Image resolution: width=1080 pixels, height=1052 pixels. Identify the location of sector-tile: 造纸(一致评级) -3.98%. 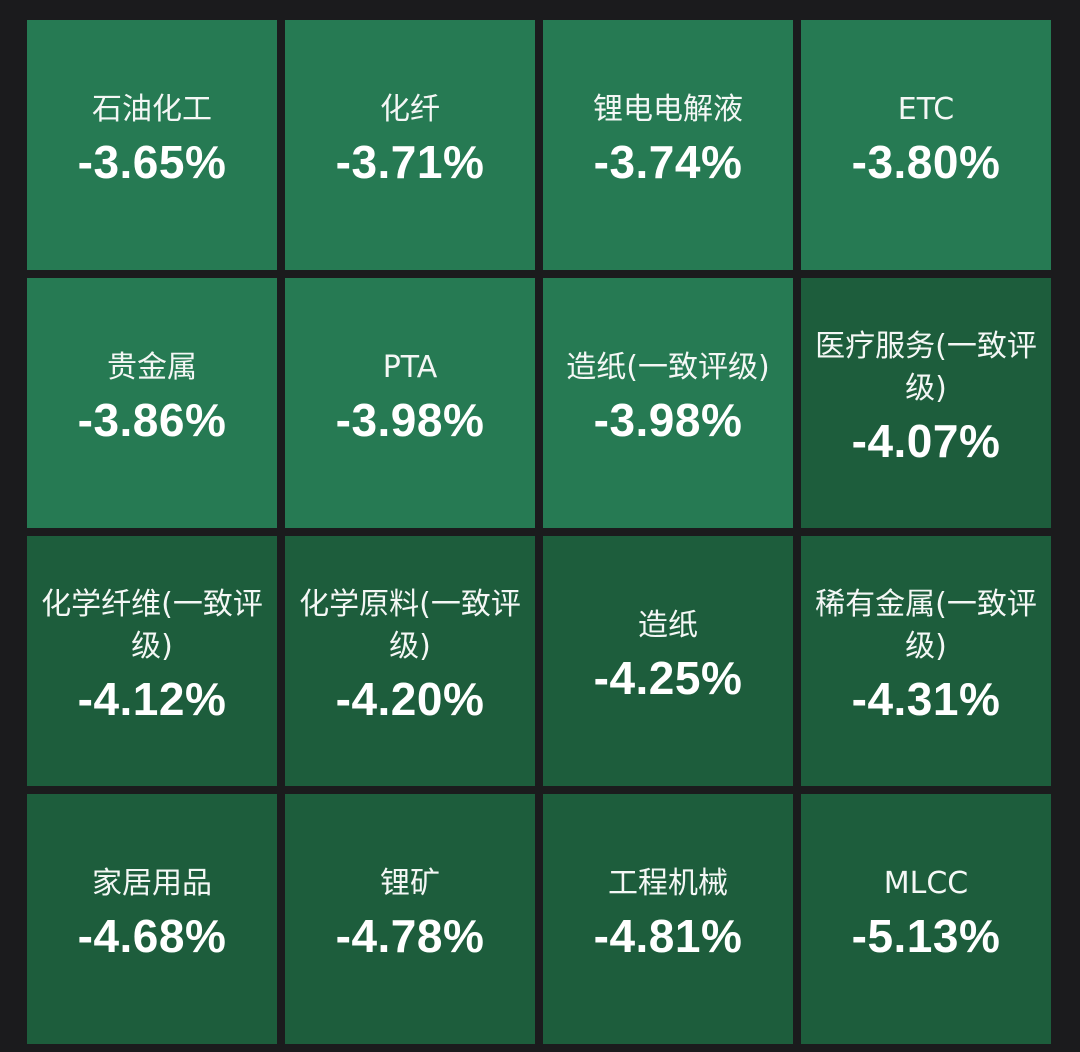
(668, 403).